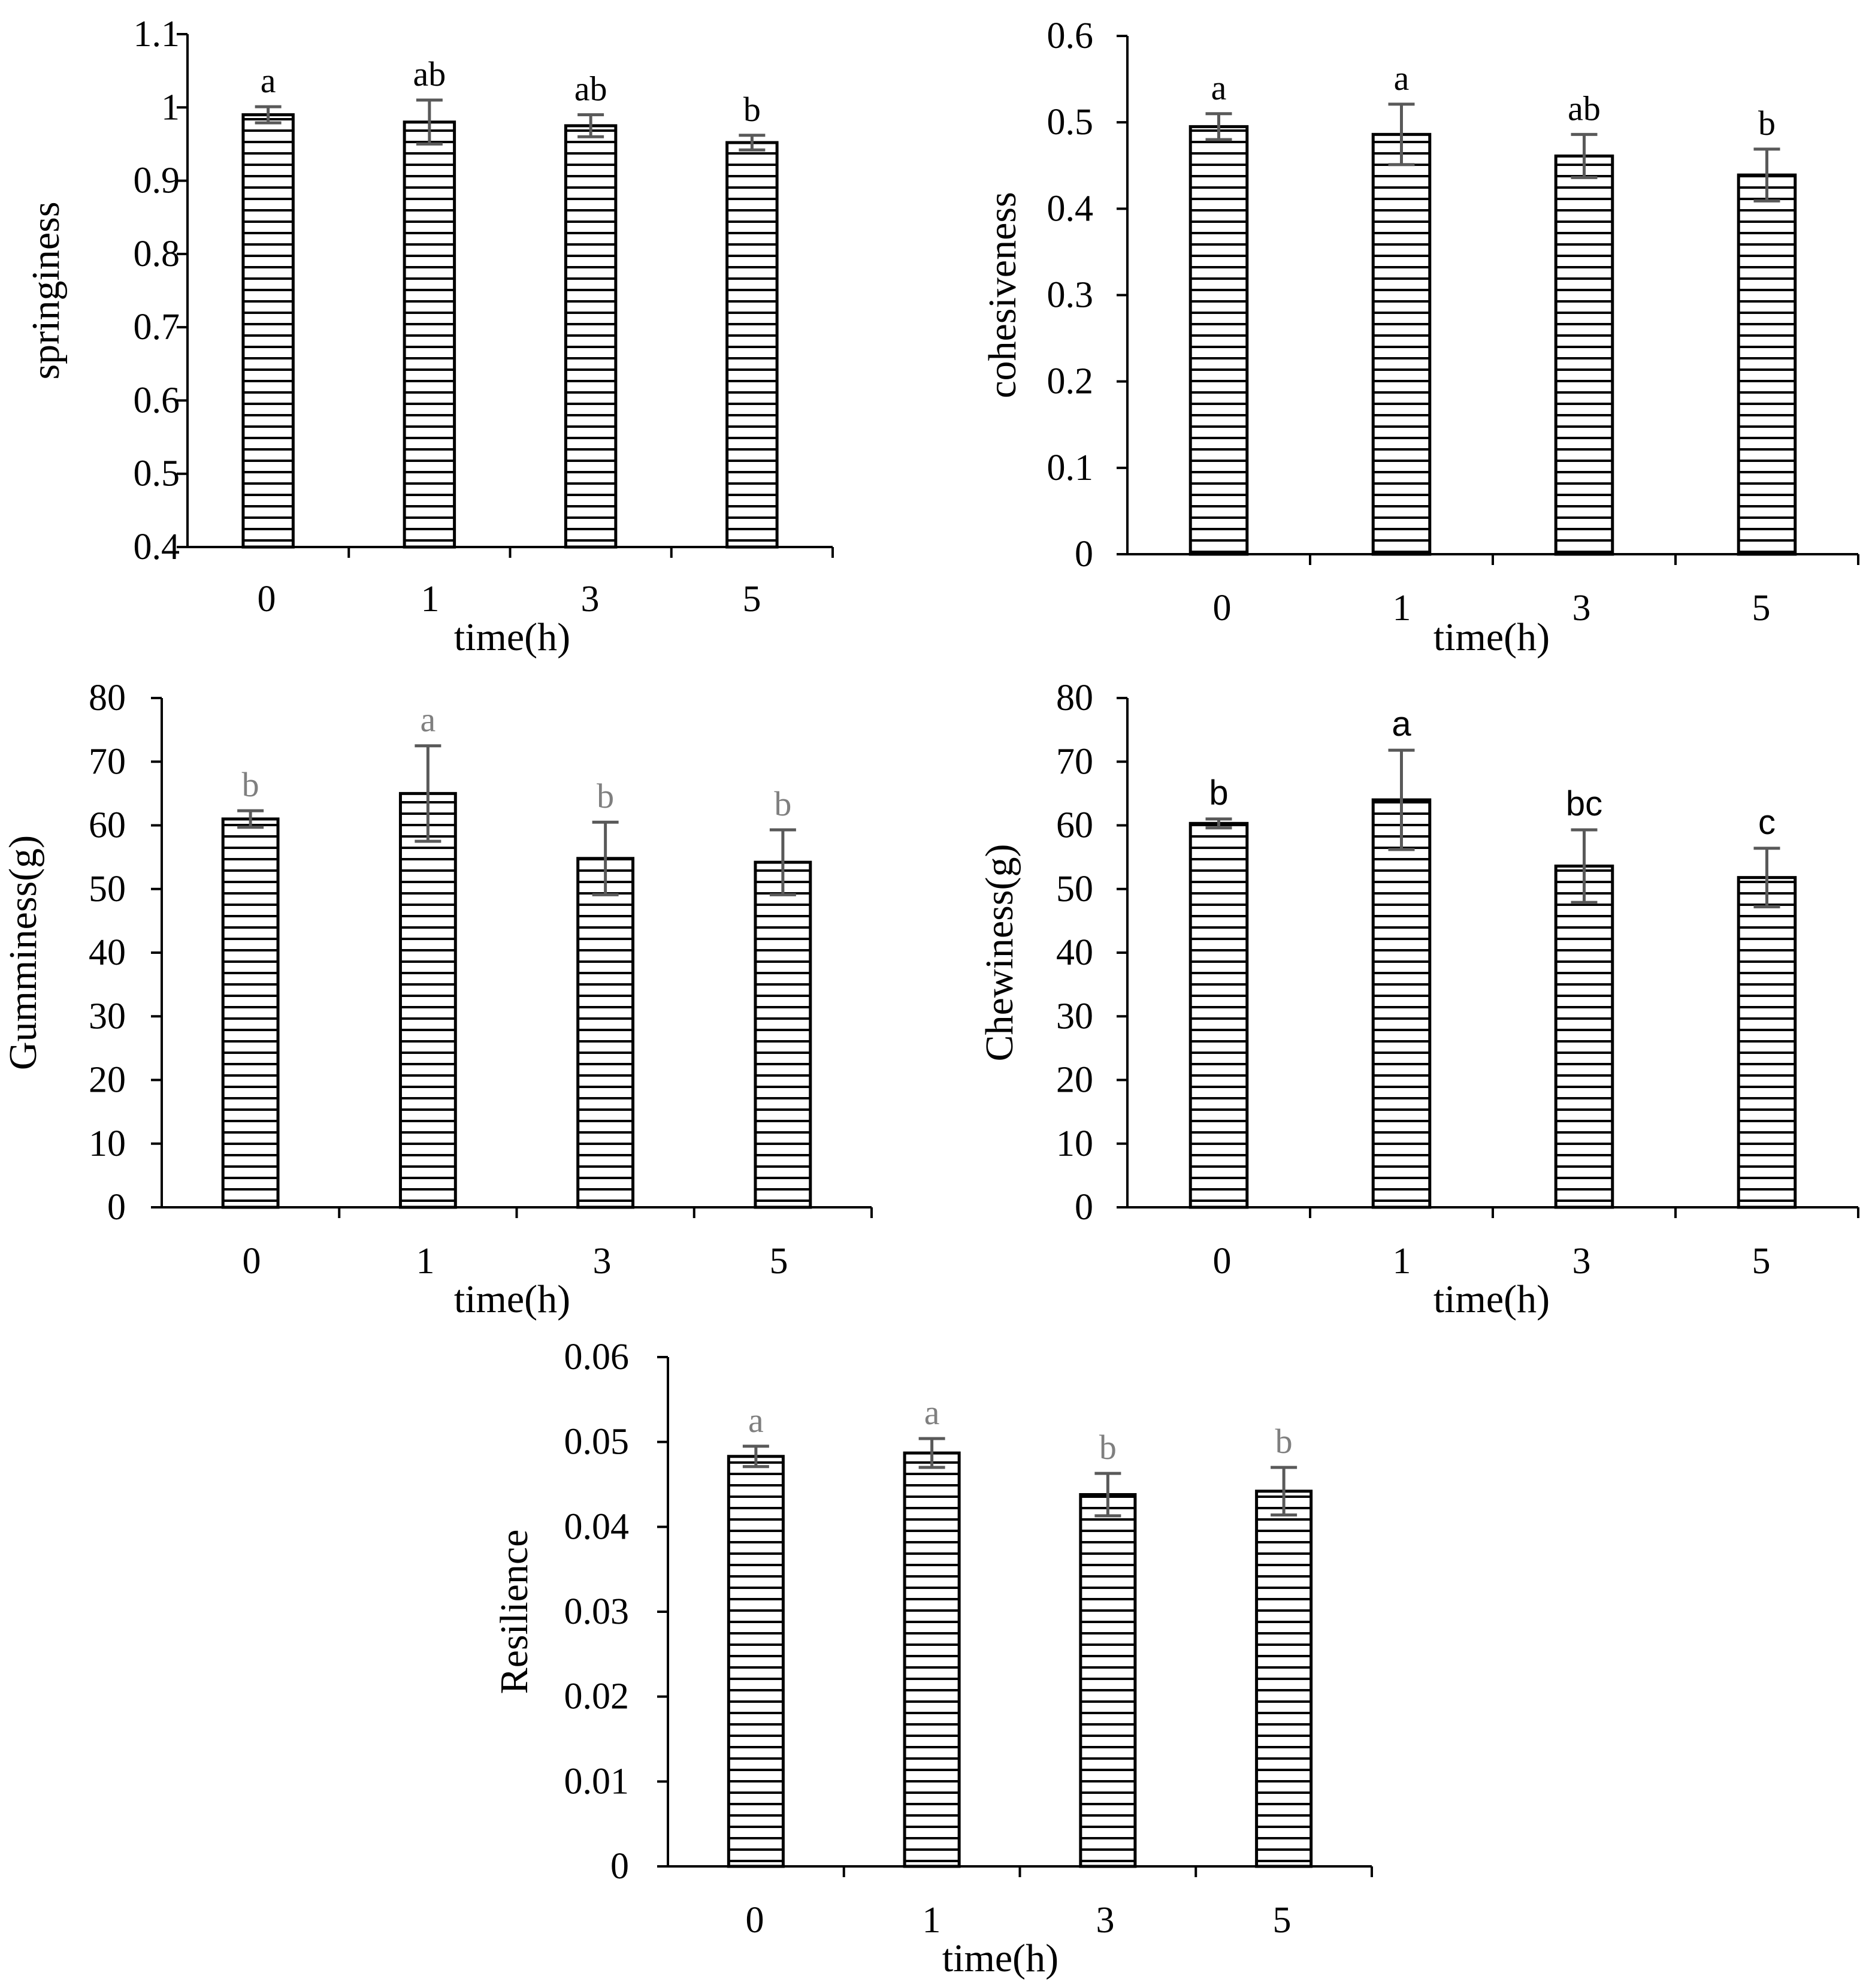 The image size is (1866, 1988). Describe the element at coordinates (1070, 382) in the screenshot. I see `y-tick-label: 0.2` at that location.